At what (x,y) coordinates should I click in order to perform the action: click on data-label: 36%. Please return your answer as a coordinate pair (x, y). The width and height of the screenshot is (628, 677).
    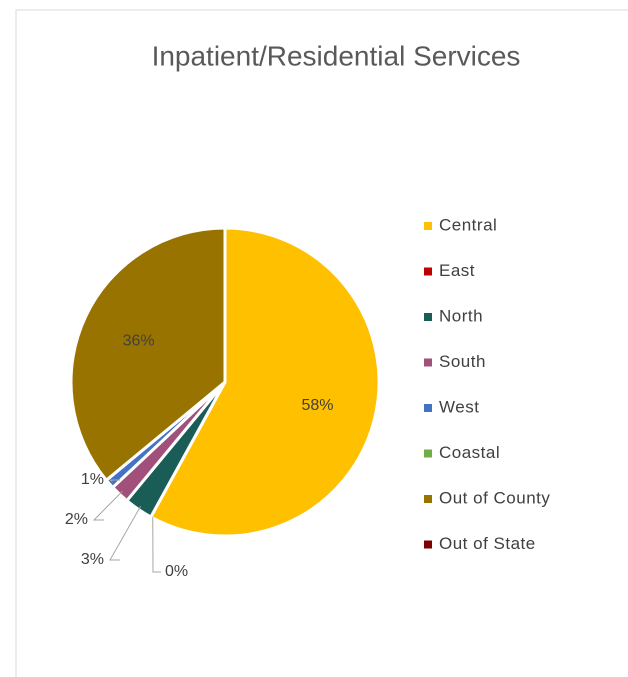
    Looking at the image, I should click on (139, 341).